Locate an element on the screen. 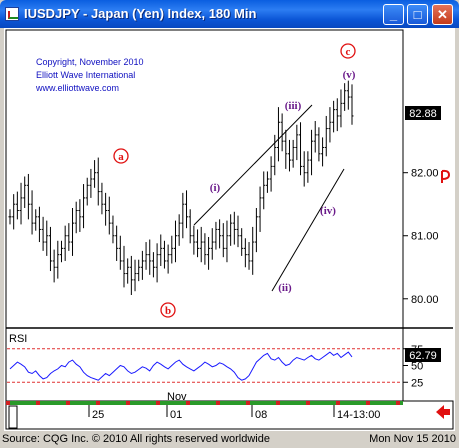 The width and height of the screenshot is (459, 448). rsi-tick-label: 50 is located at coordinates (417, 367).